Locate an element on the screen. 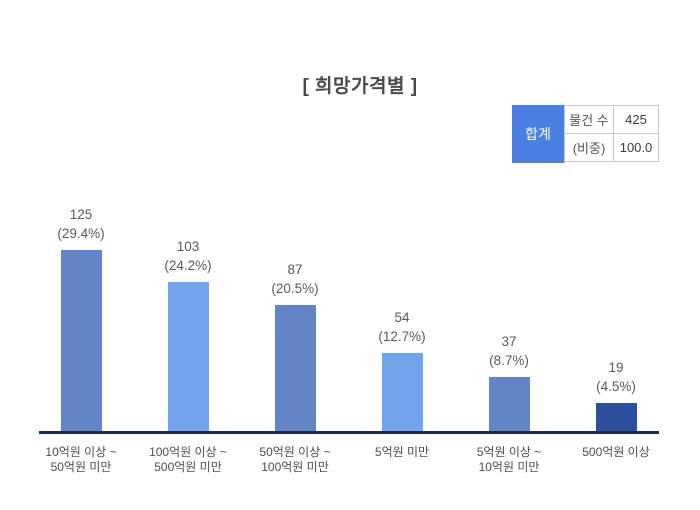 Image resolution: width=700 pixels, height=510 pixels. x-axis-line is located at coordinates (349, 432).